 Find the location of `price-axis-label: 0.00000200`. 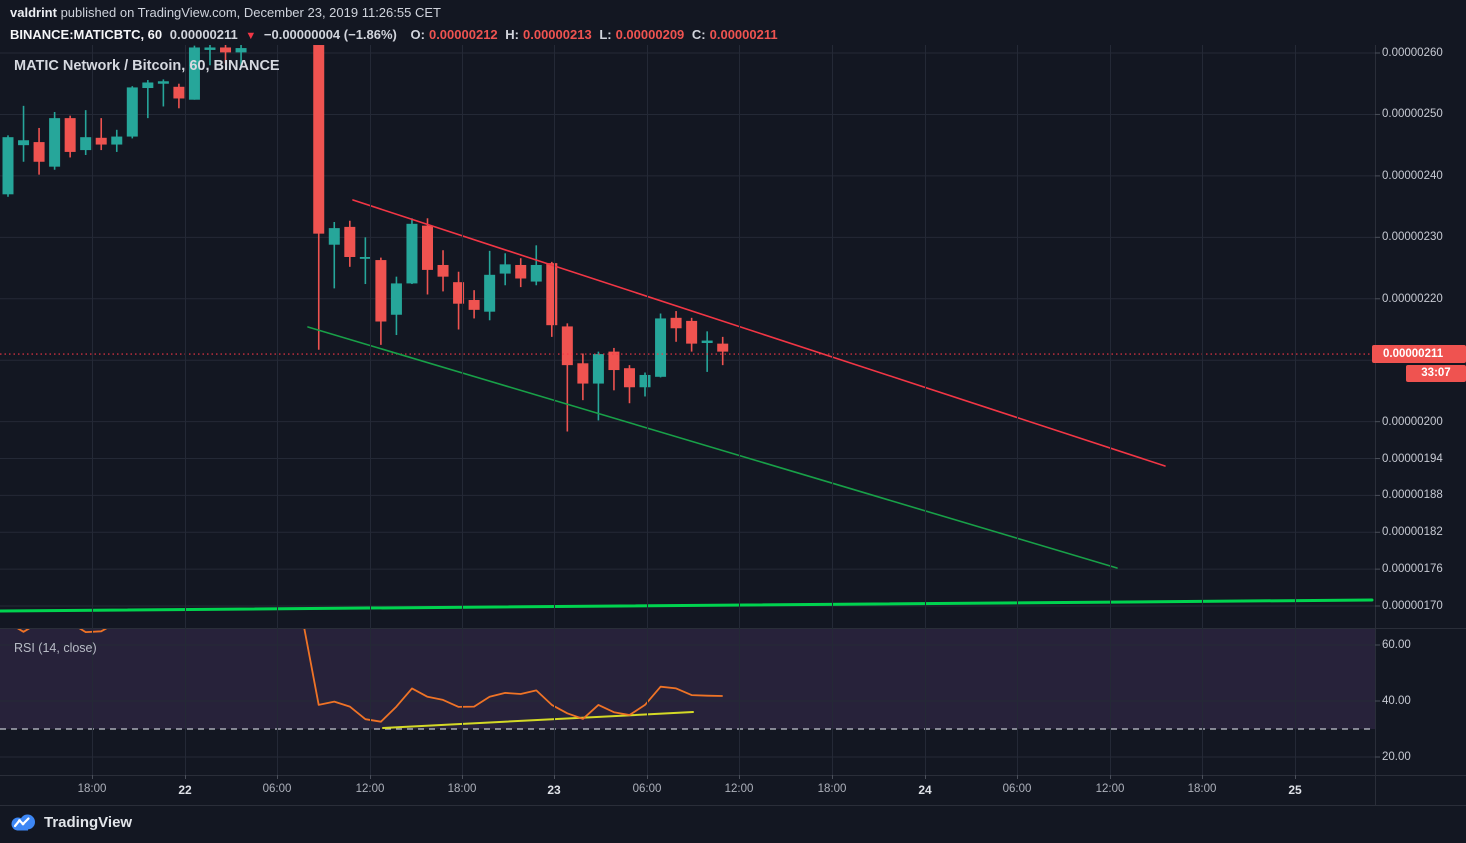

price-axis-label: 0.00000200 is located at coordinates (1412, 421).